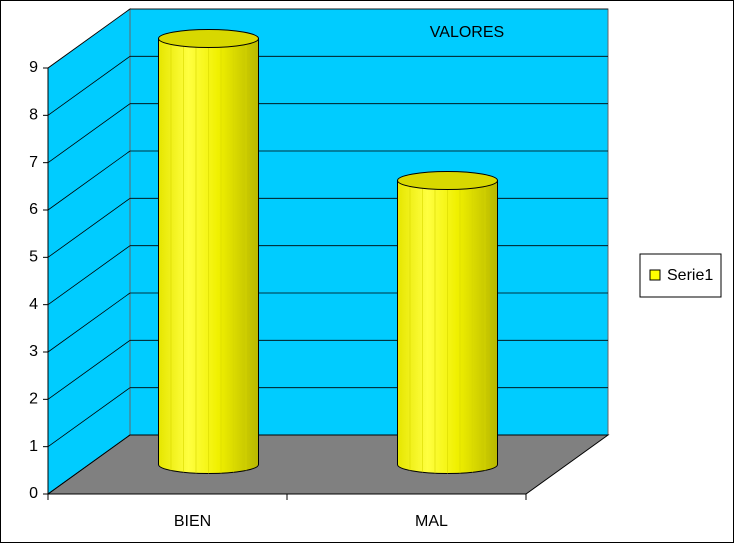 The image size is (735, 544). Describe the element at coordinates (33, 257) in the screenshot. I see `y-tick-label: 5` at that location.